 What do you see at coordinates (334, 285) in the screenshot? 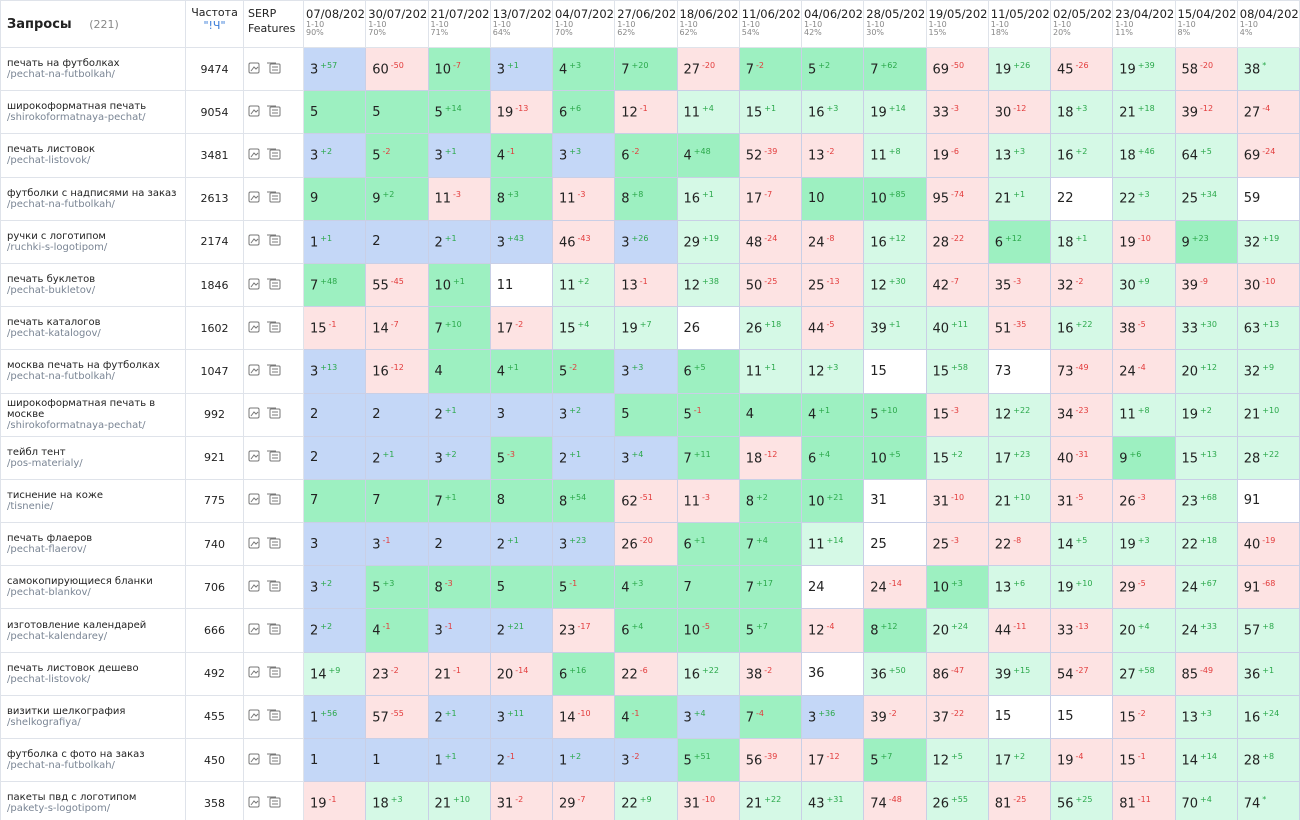
I see `position-cell: 7 +48` at bounding box center [334, 285].